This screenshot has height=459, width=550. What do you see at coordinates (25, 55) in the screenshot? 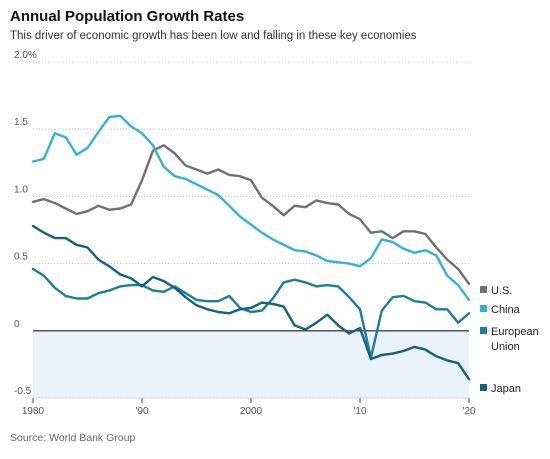
I see `y-tick-label: 2.0%` at bounding box center [25, 55].